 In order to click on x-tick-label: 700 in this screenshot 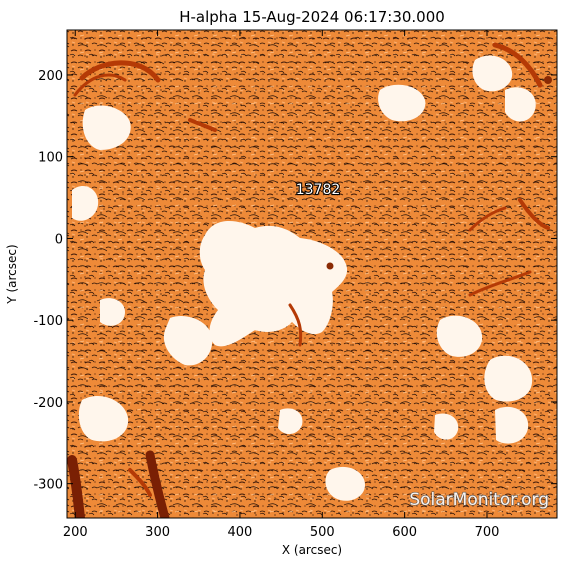, I will do `click(487, 532)`.